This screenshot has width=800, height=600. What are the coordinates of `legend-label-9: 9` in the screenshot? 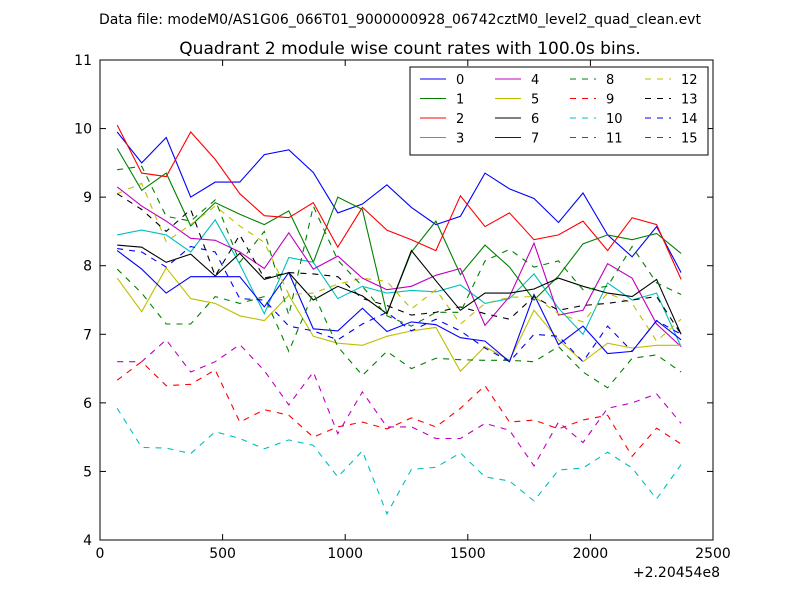 It's located at (610, 100).